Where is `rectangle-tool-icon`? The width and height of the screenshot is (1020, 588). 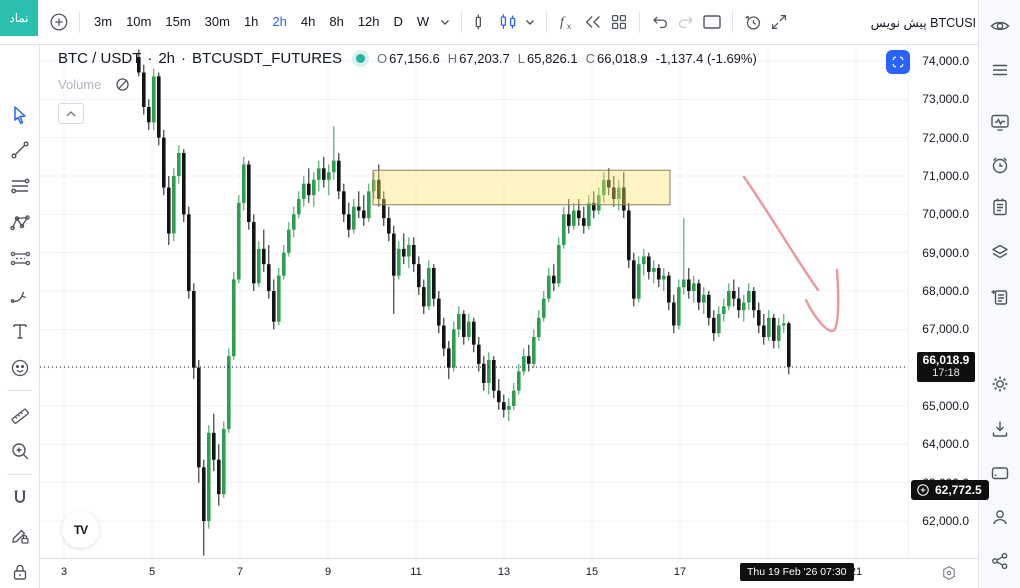
rectangle-tool-icon is located at coordinates (712, 22).